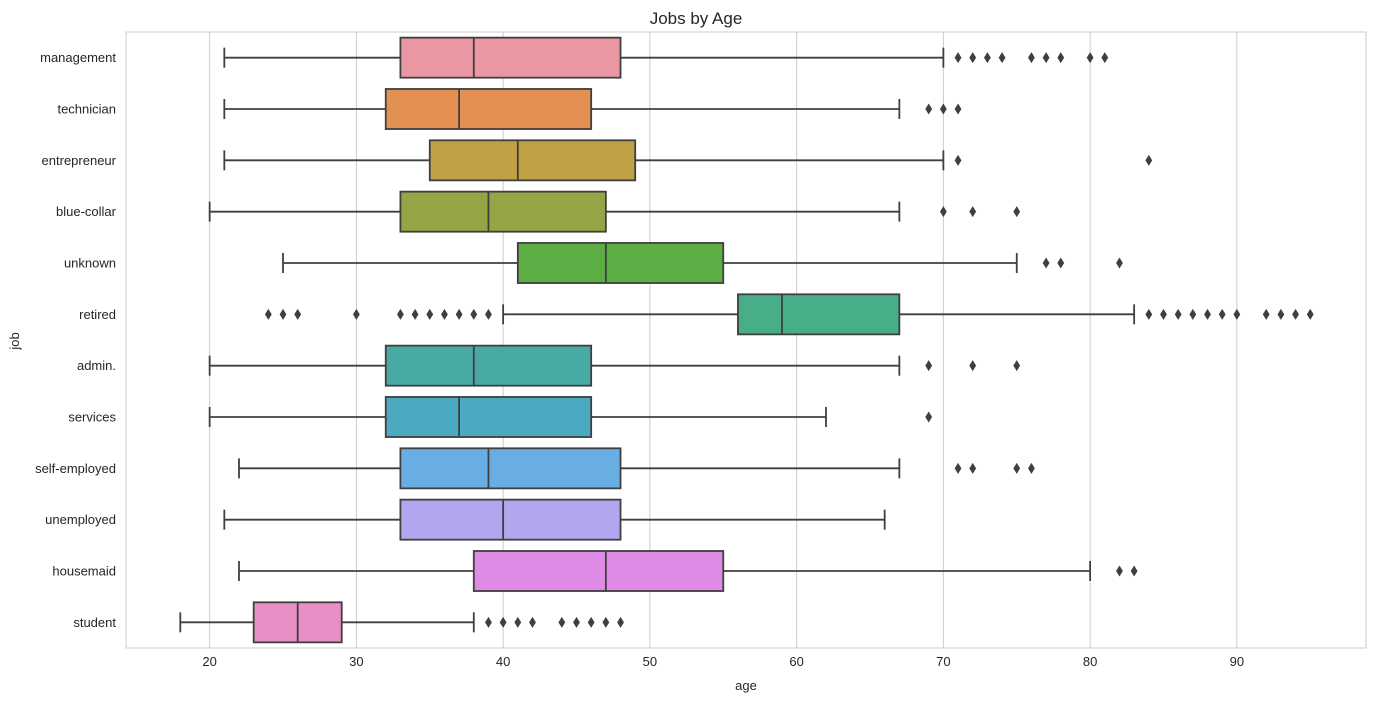 The image size is (1375, 701). I want to click on y-tick-label-entrepreneur: entrepreneur, so click(79, 160).